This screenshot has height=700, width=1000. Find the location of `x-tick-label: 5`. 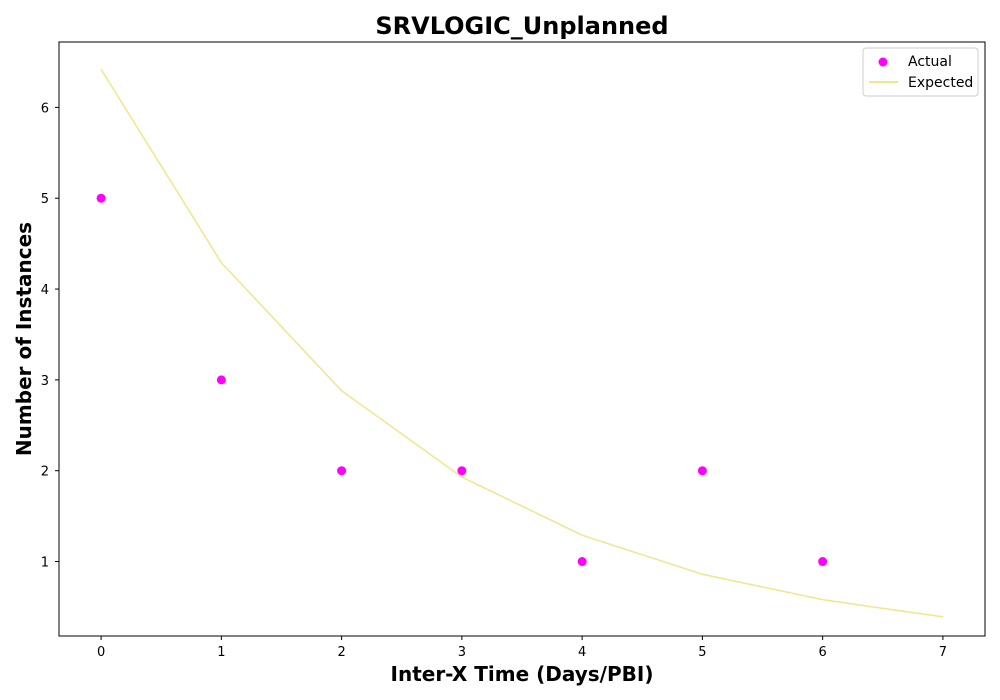

x-tick-label: 5 is located at coordinates (702, 652).